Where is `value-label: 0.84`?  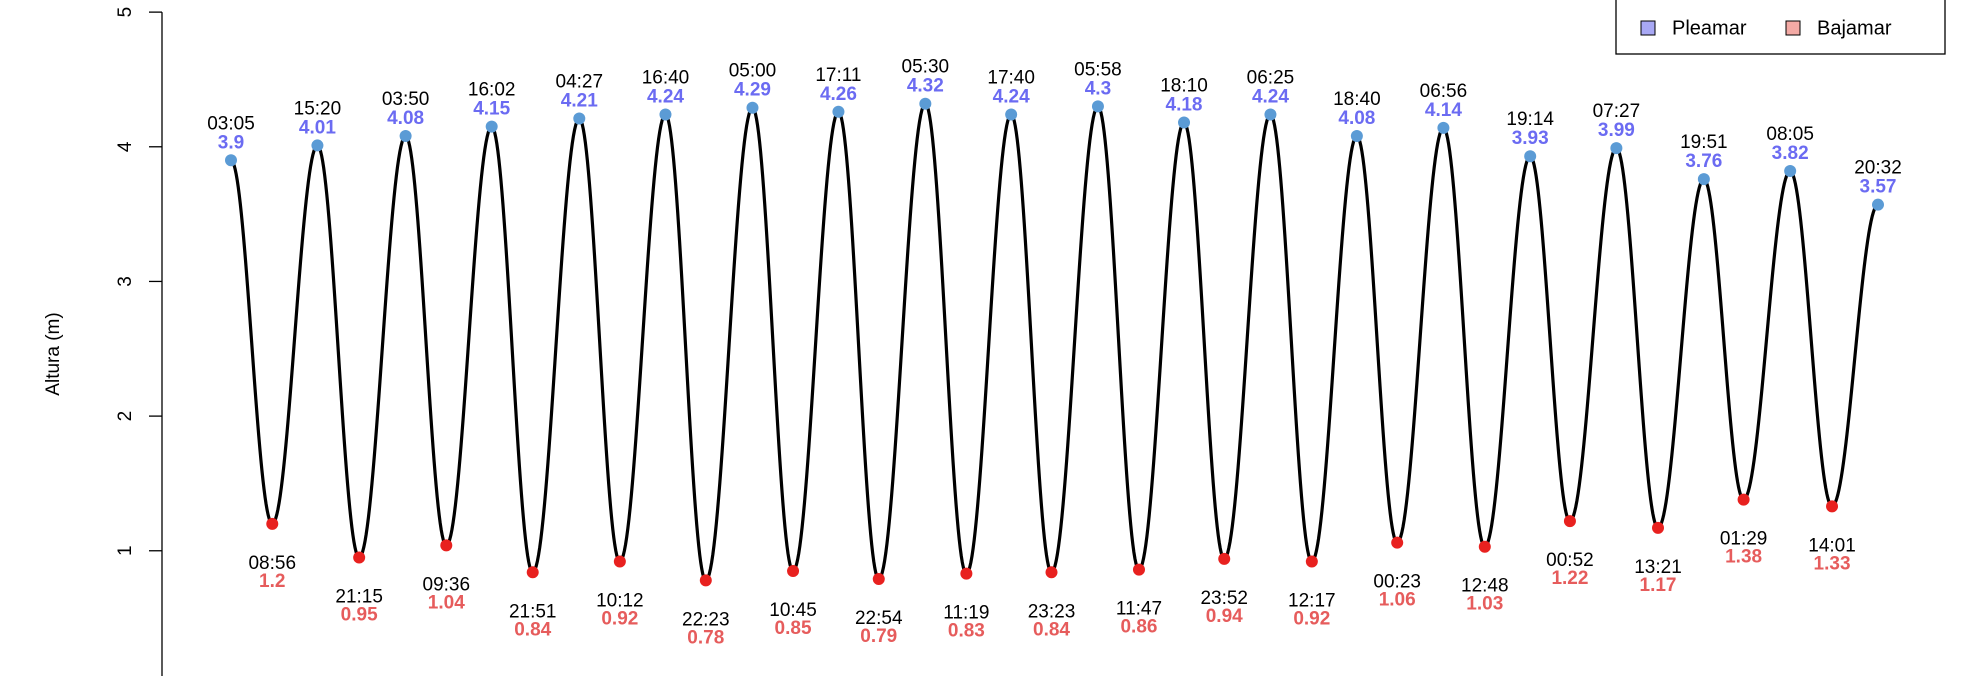 value-label: 0.84 is located at coordinates (1051, 629).